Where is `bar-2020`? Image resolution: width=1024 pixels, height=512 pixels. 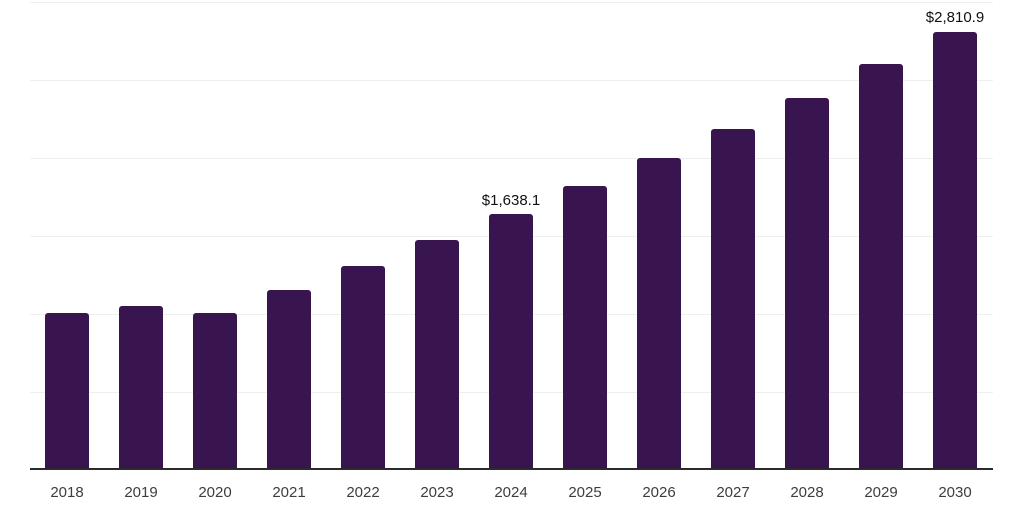
bar-2020 is located at coordinates (215, 391).